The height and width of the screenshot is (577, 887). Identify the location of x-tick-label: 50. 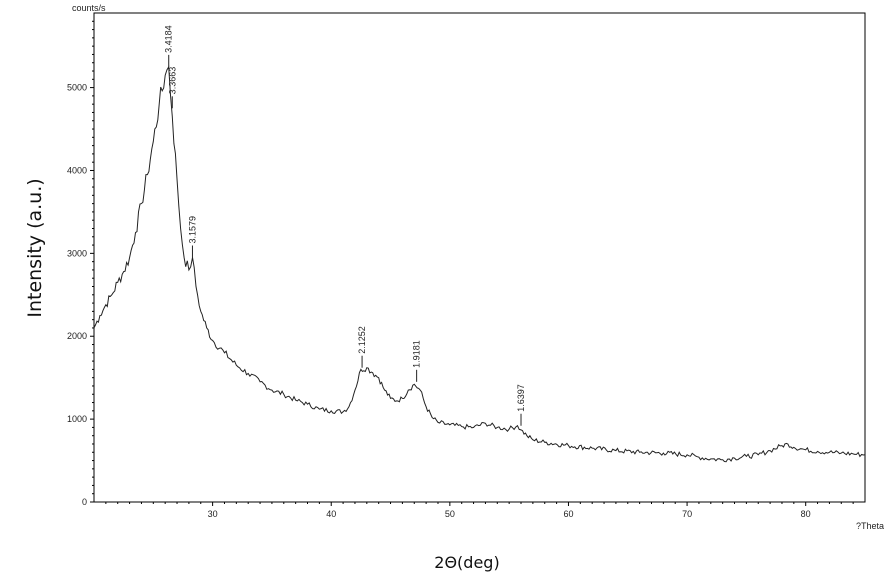
(450, 514).